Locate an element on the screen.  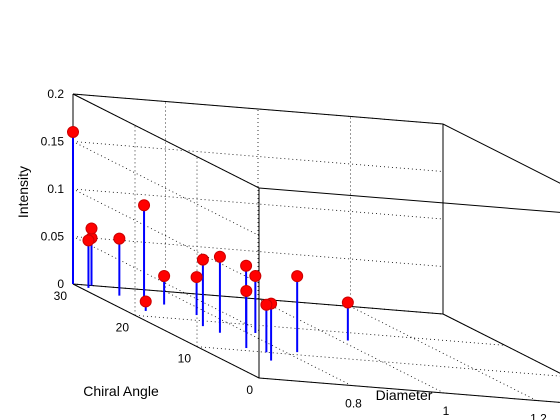
z-axis-label: Intensity is located at coordinates (23, 192).